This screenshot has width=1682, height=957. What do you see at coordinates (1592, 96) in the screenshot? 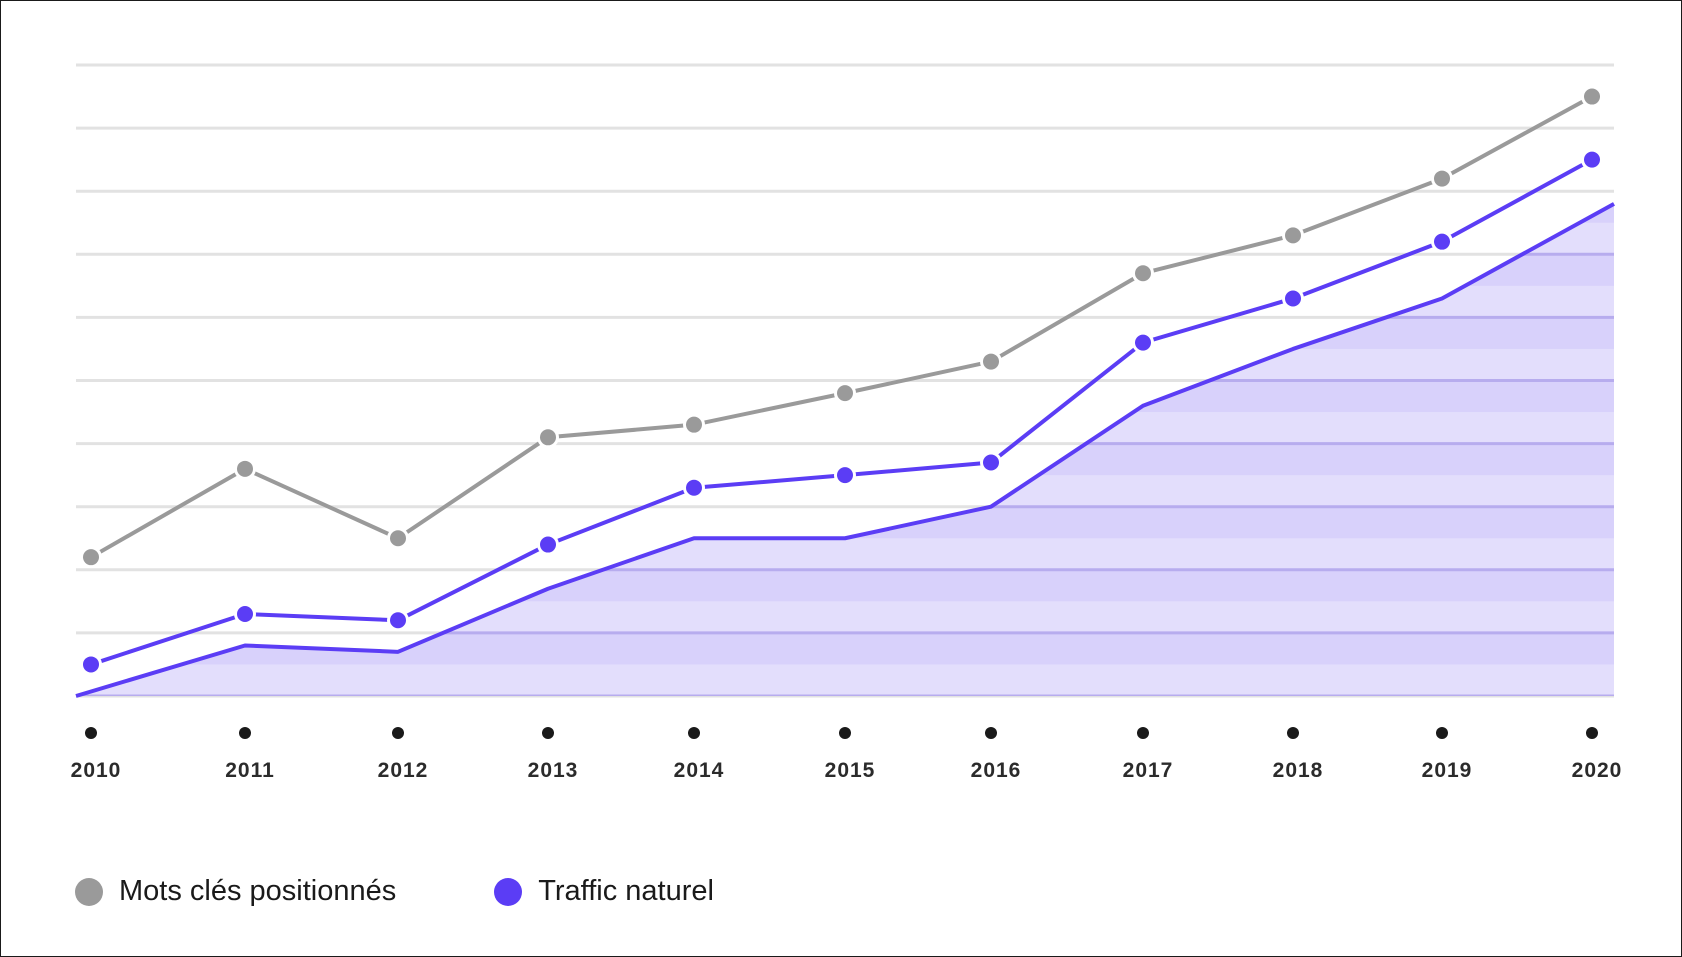
I see `data-point-keywords-2020` at bounding box center [1592, 96].